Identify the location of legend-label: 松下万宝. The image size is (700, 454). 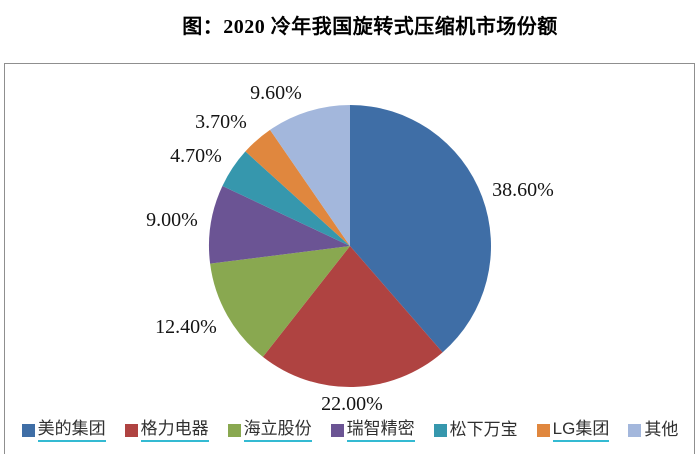
(483, 429).